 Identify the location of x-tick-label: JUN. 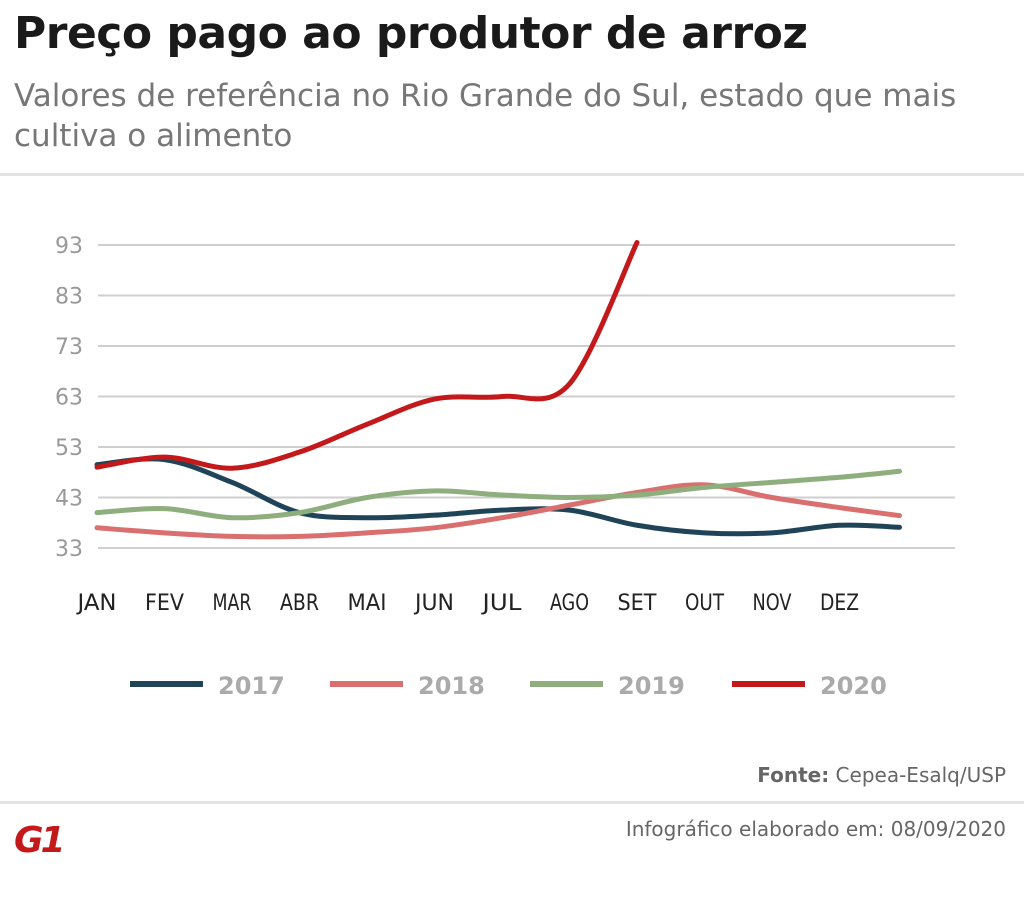
(433, 603).